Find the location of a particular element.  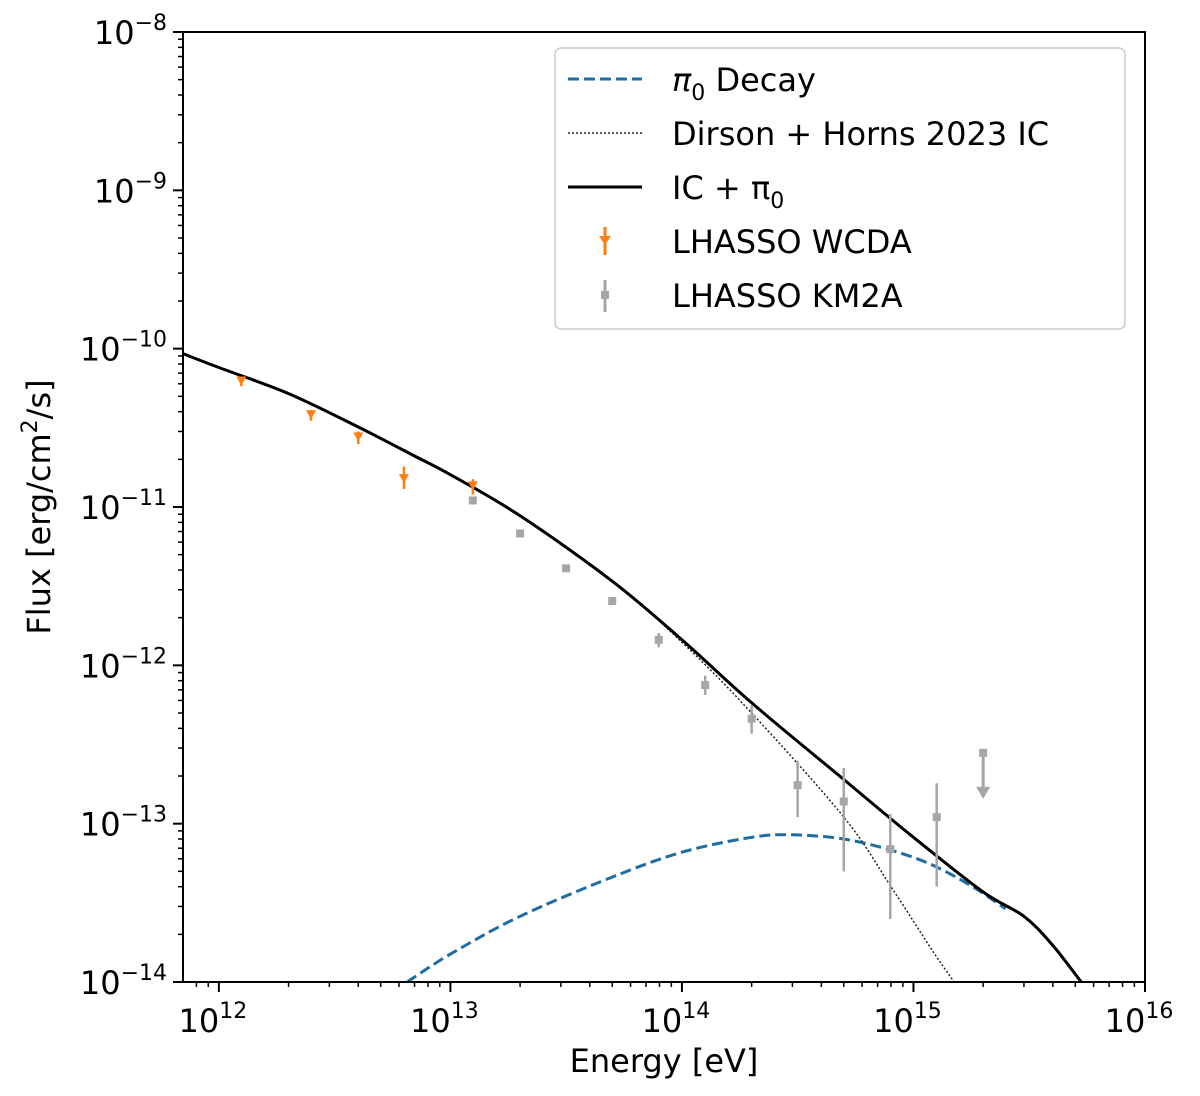

y-tick-label: 10⁻⁹ is located at coordinates (130, 189).